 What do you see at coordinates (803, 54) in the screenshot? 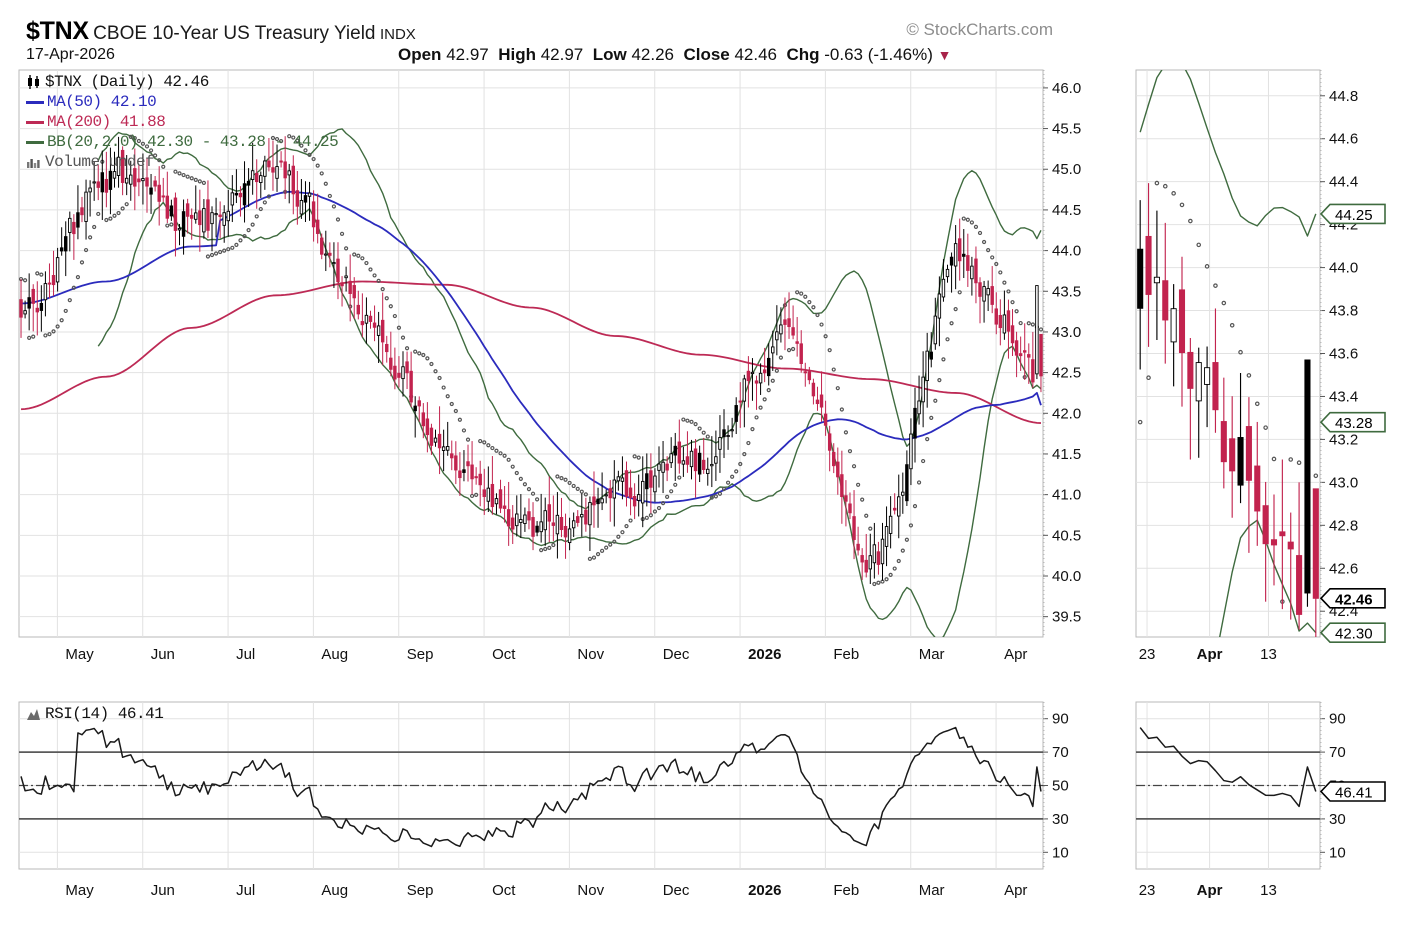
I see `change-label: Chg` at bounding box center [803, 54].